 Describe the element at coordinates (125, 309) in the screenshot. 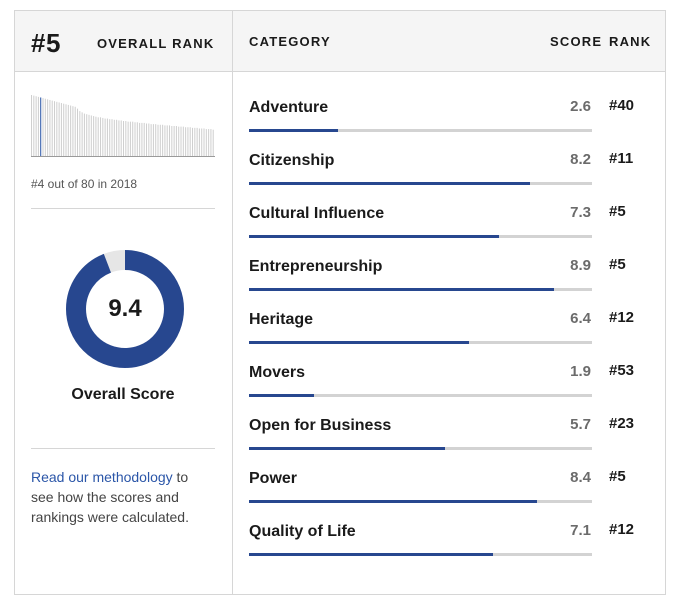

I see `donut-score-arc` at that location.